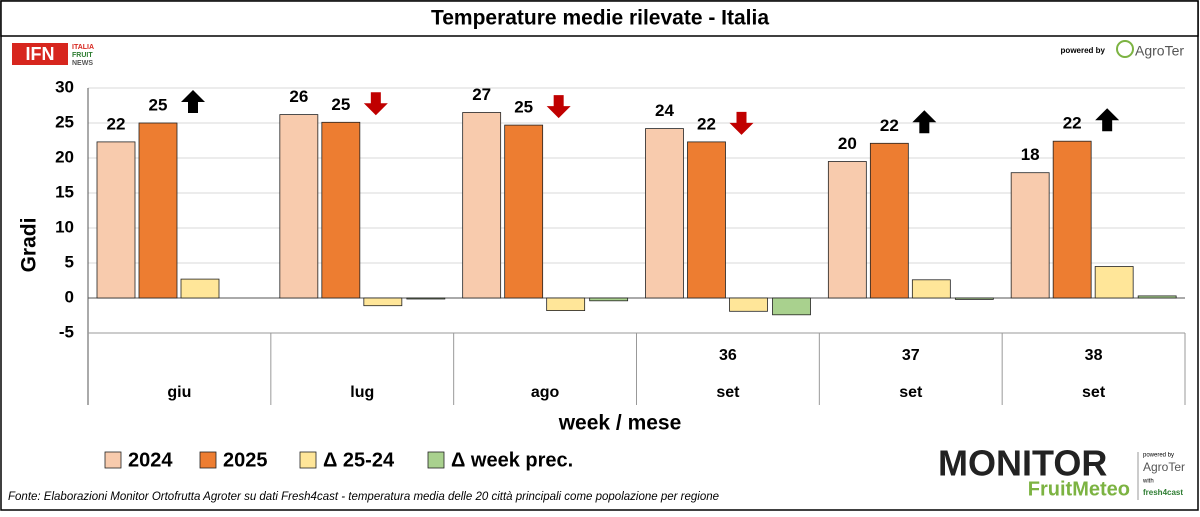 Image resolution: width=1200 pixels, height=517 pixels. I want to click on logo-line: ITALIA, so click(83, 47).